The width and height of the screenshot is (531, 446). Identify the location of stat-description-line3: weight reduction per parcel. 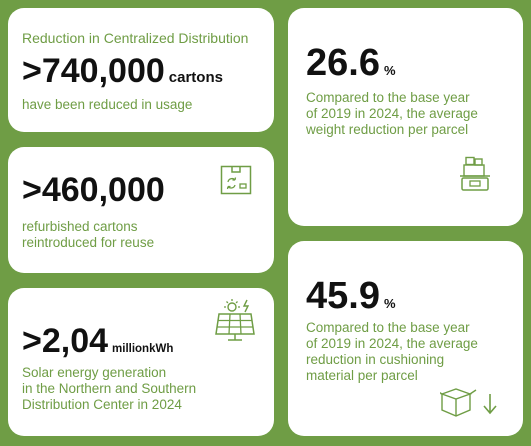
(387, 129).